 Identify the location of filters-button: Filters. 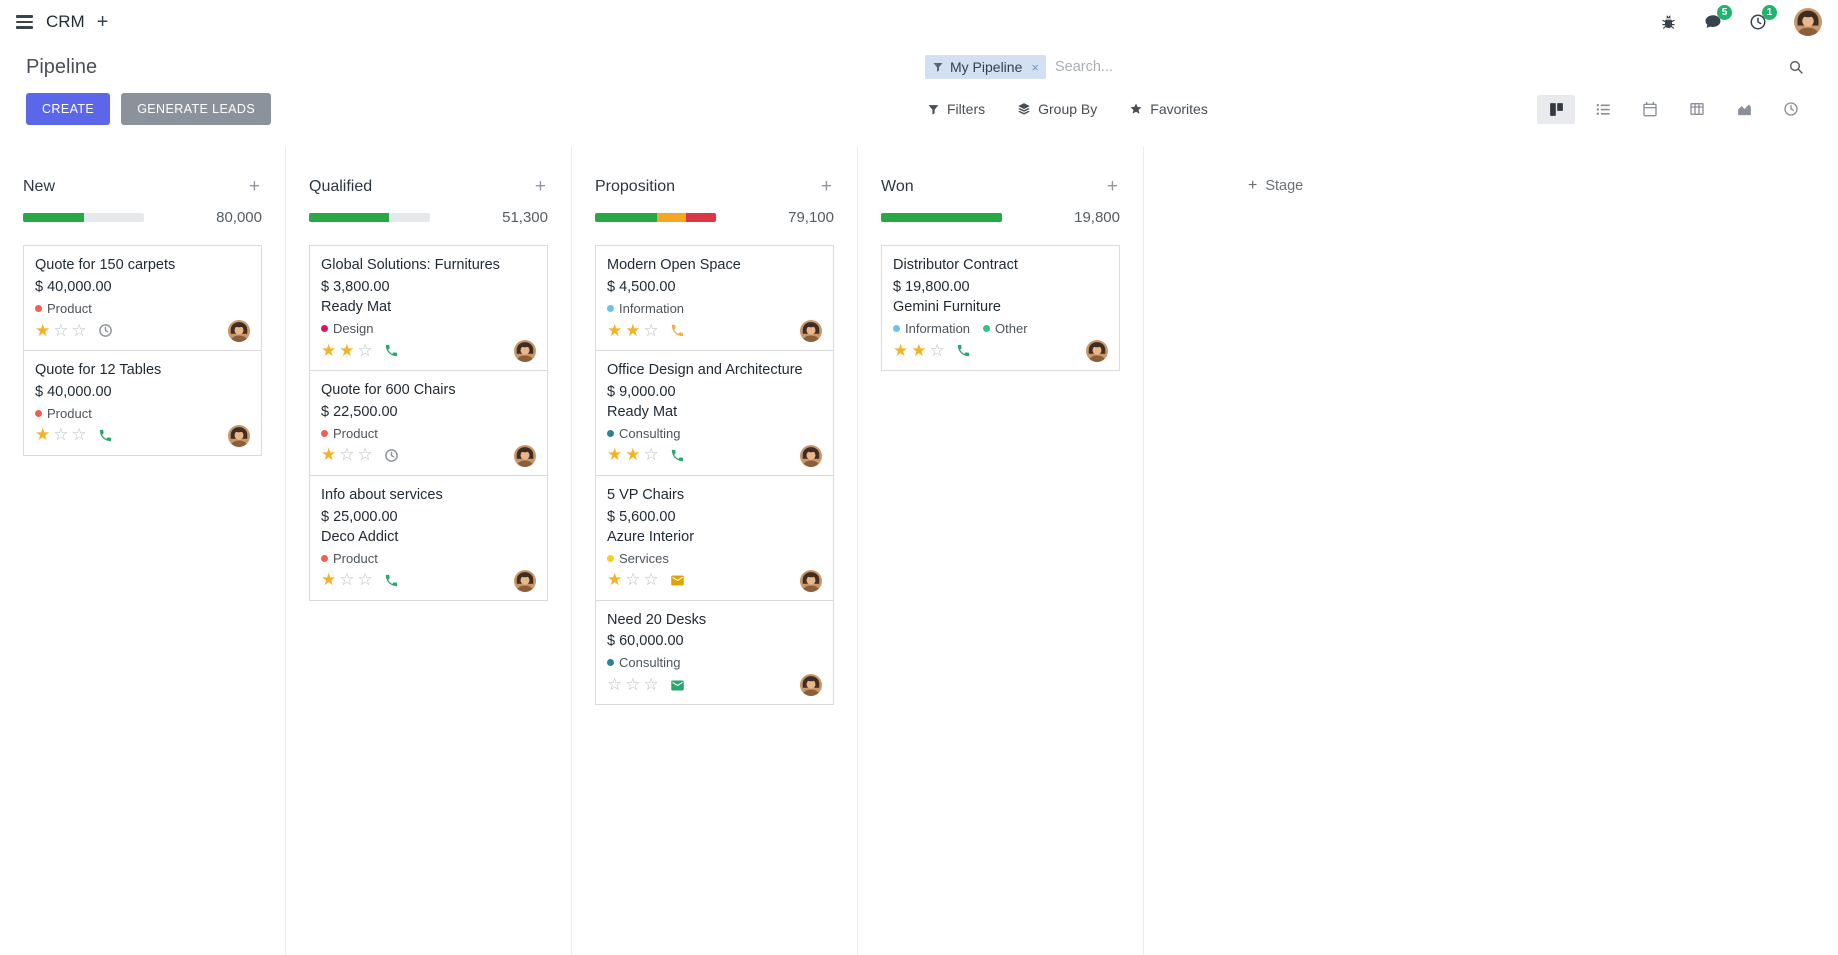
(956, 109).